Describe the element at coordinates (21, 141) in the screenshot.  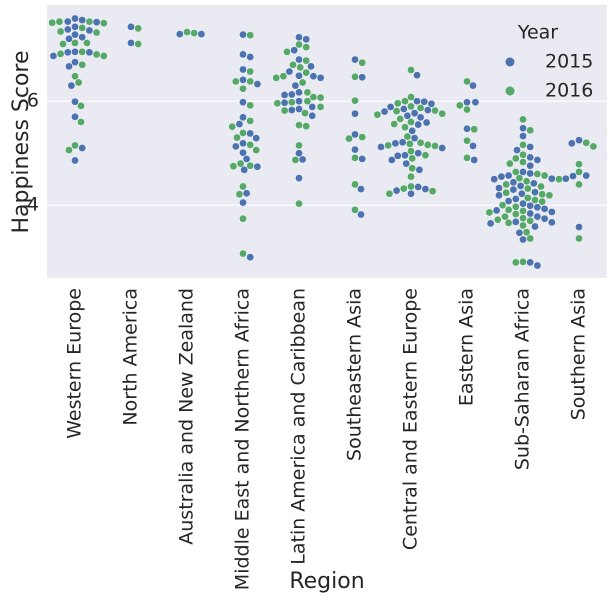
I see `y-axis-label: Happiness Score` at that location.